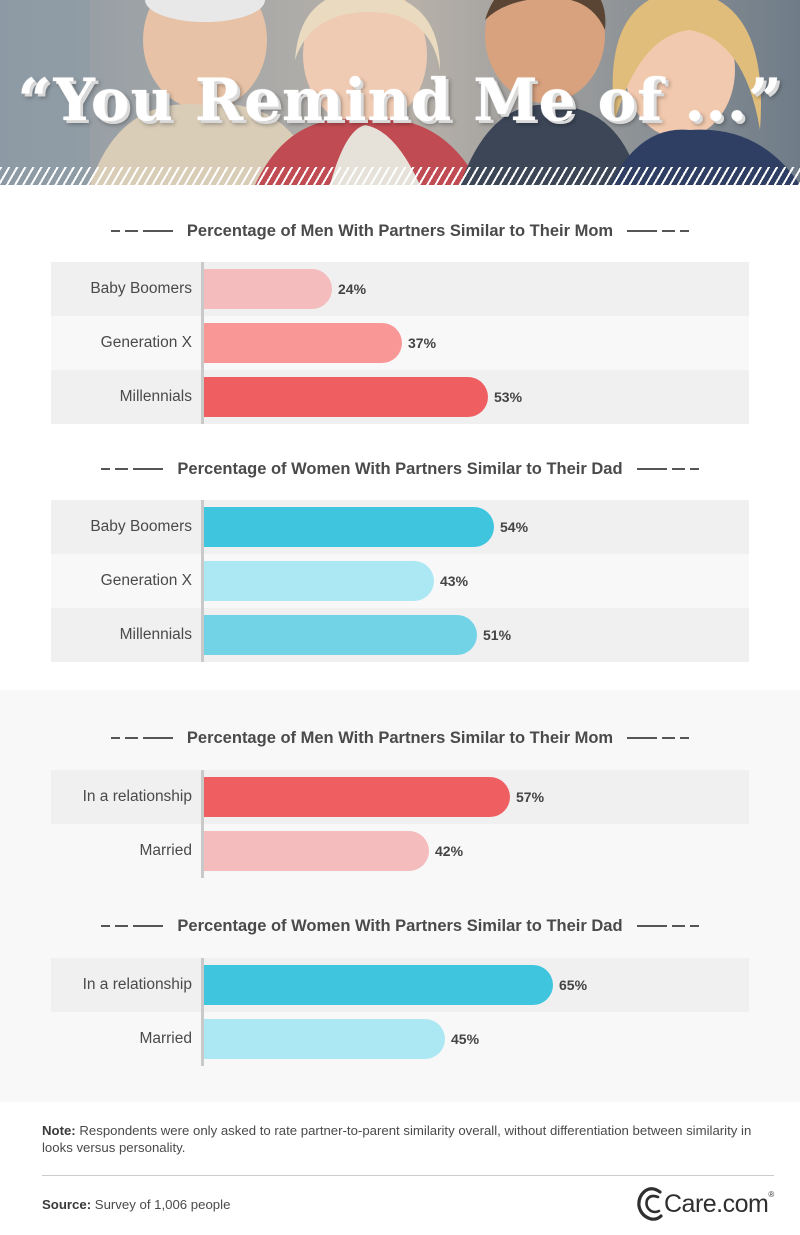  I want to click on source-label: Source:, so click(67, 1204).